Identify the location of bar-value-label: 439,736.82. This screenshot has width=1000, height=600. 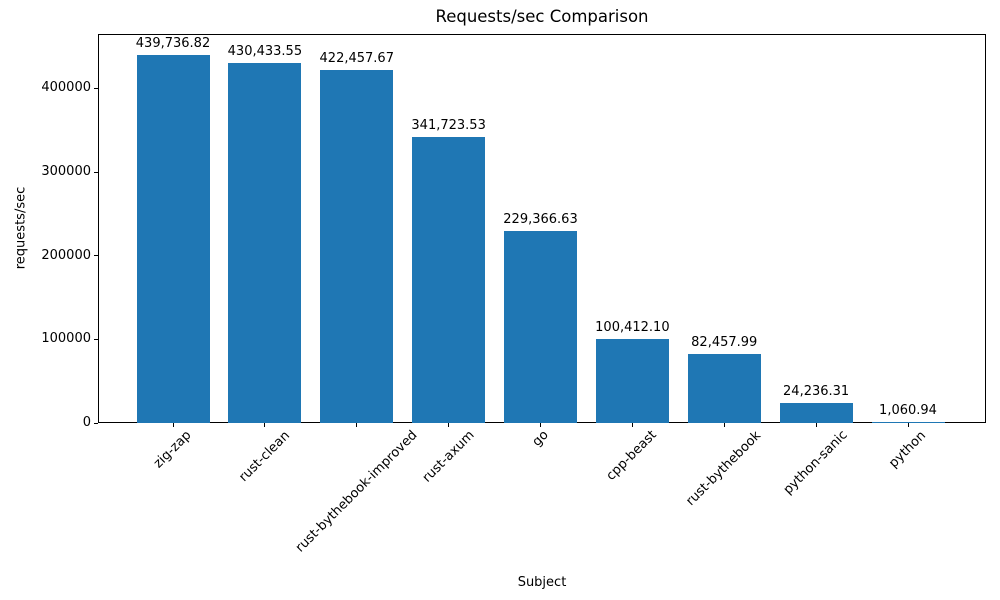
(173, 44).